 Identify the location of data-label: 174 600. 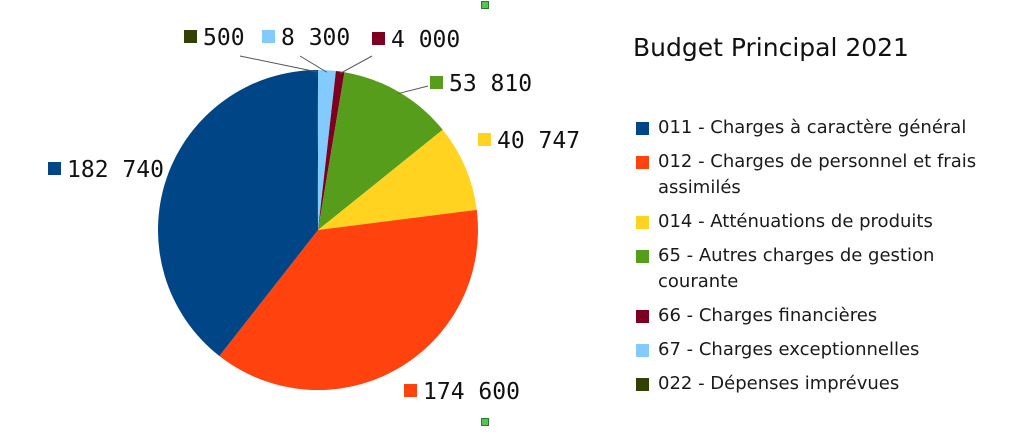
(471, 392).